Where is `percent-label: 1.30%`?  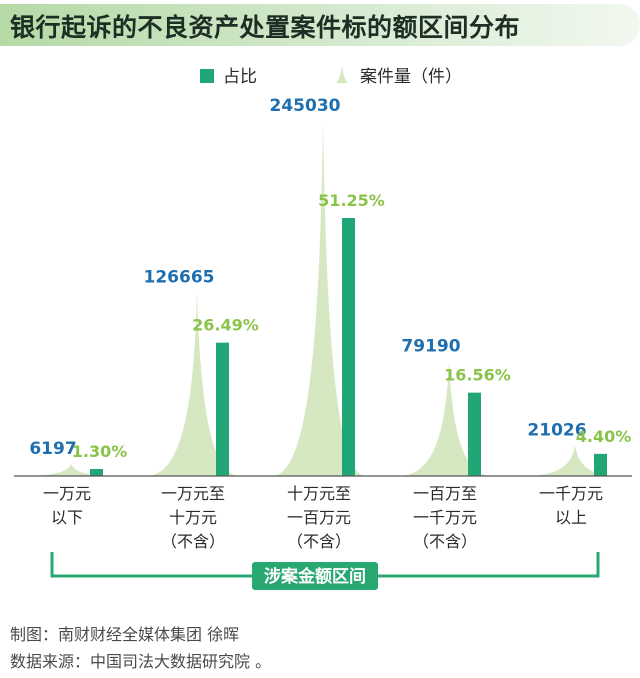 percent-label: 1.30% is located at coordinates (100, 451).